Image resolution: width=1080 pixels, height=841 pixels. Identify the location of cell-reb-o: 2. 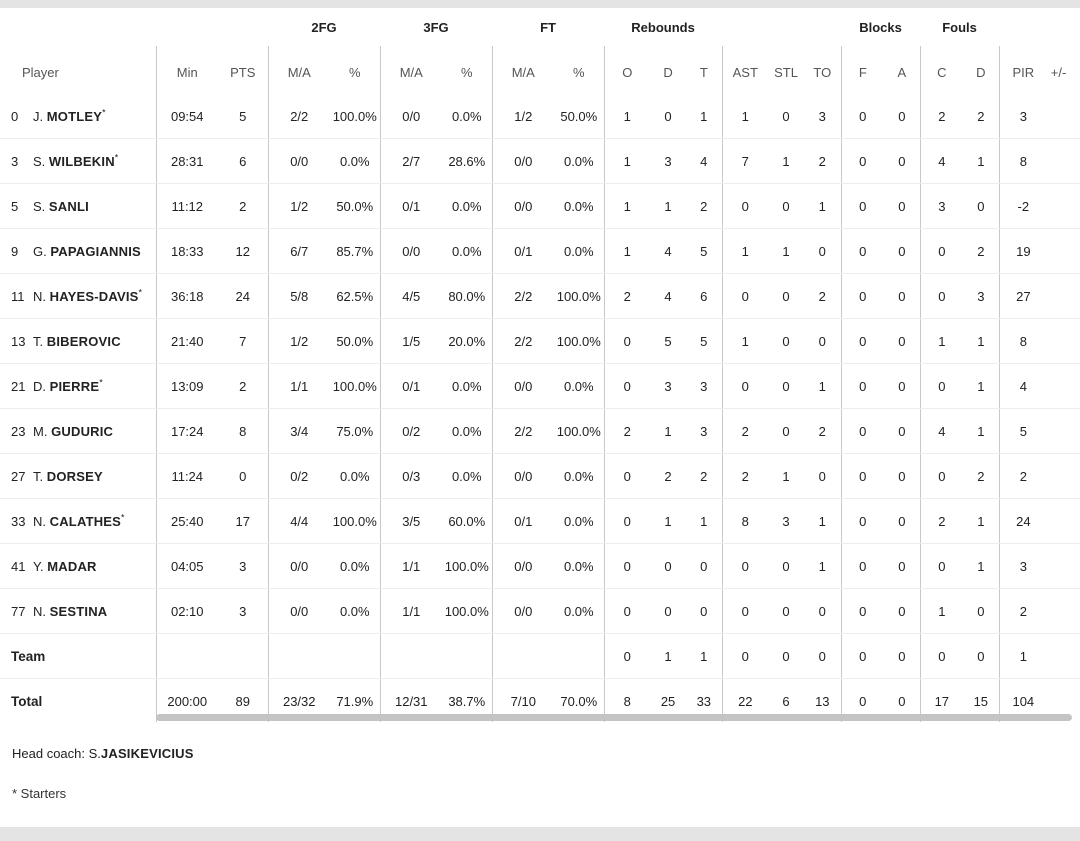
(627, 296).